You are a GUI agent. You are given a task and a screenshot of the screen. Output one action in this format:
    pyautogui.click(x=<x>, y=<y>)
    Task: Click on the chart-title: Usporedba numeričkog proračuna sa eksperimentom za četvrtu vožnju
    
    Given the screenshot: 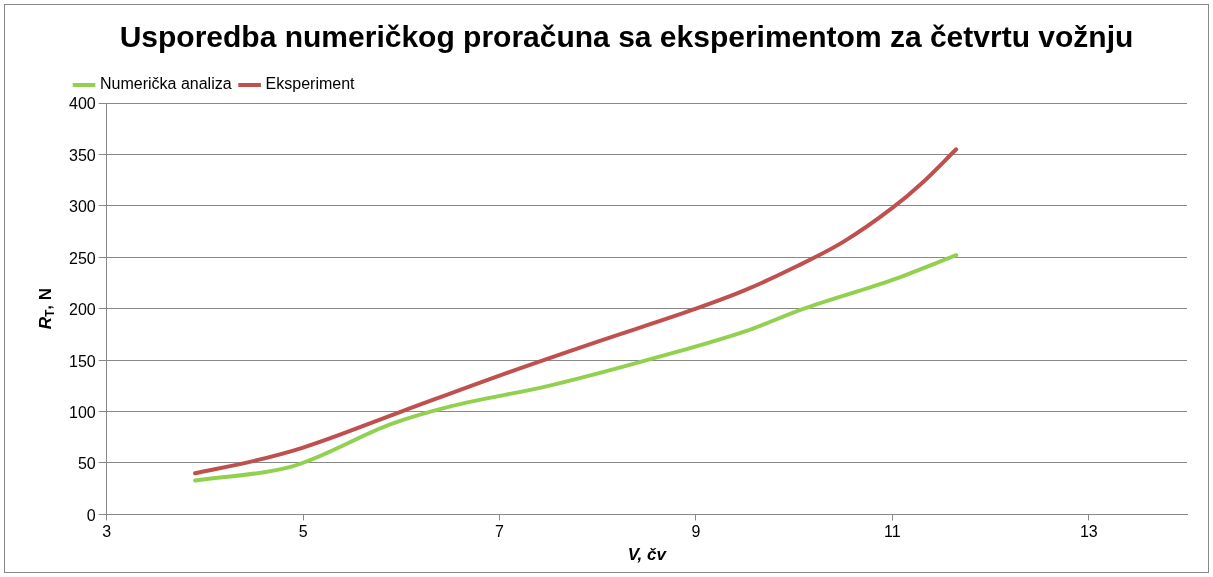 What is the action you would take?
    pyautogui.click(x=626, y=37)
    